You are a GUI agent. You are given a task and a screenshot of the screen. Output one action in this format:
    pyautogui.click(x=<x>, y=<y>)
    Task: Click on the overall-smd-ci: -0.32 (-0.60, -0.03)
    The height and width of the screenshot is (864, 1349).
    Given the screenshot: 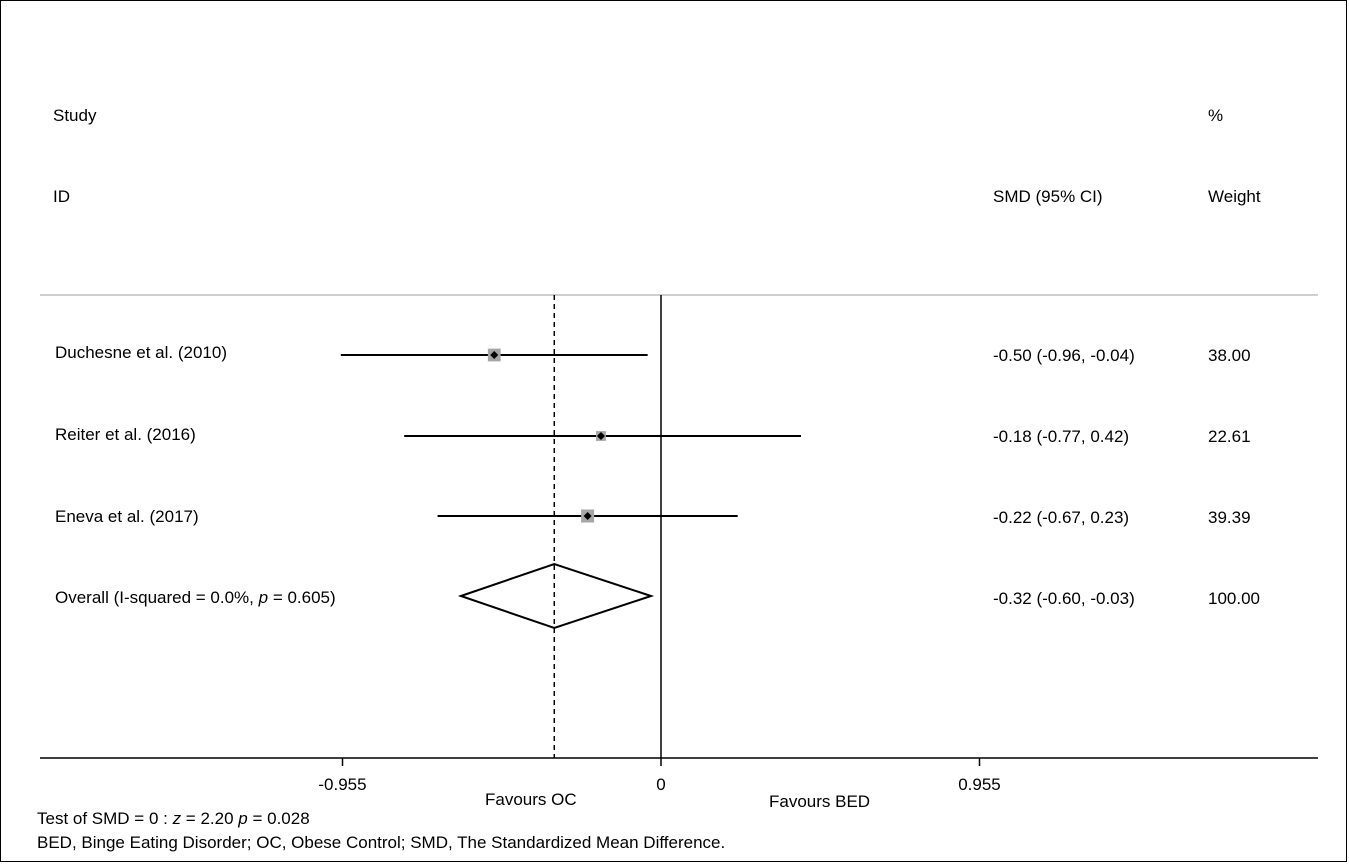 What is the action you would take?
    pyautogui.click(x=1064, y=598)
    